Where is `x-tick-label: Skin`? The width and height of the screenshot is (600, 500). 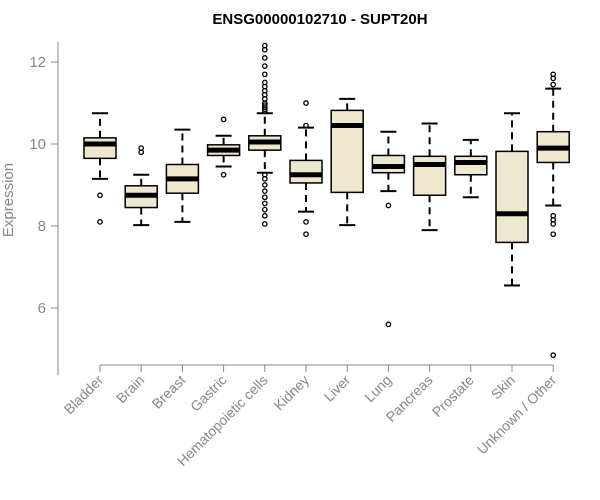 x-tick-label: Skin is located at coordinates (503, 387).